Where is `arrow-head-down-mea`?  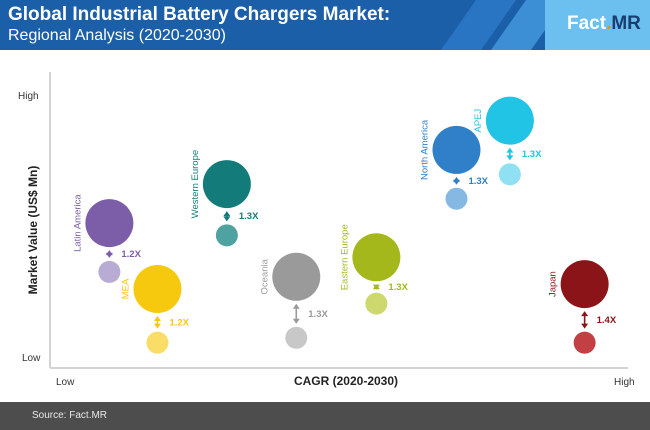
arrow-head-down-mea is located at coordinates (157, 326).